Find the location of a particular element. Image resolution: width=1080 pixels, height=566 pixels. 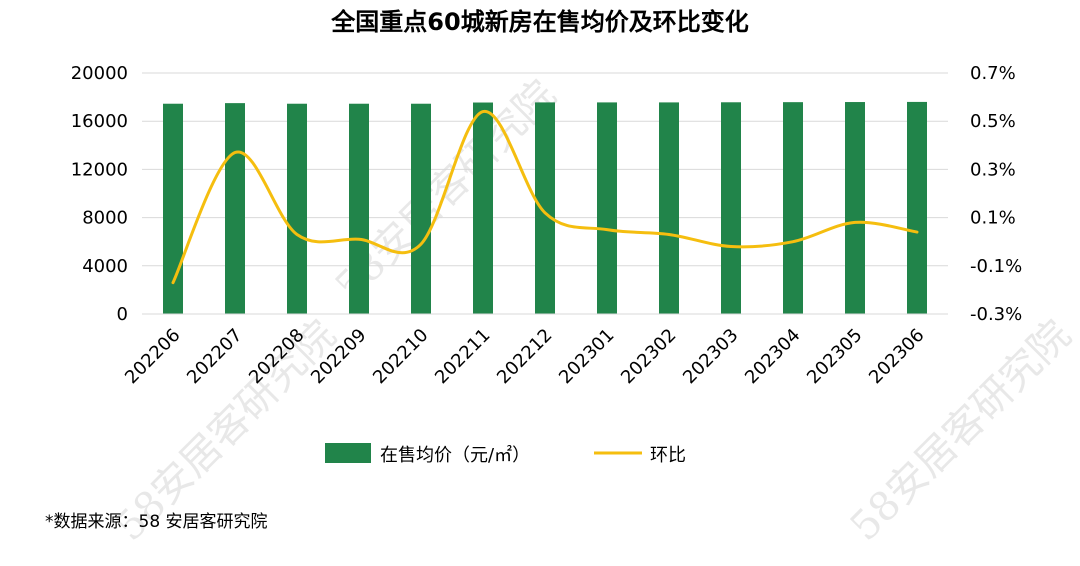

right-tick-label: 0.3% is located at coordinates (993, 169).